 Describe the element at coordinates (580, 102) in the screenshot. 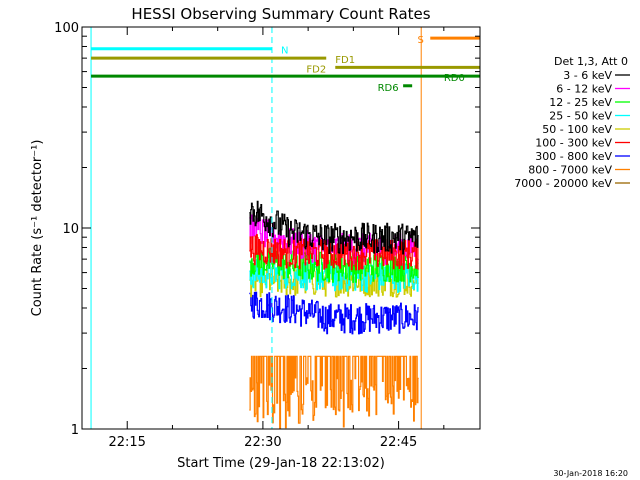

I see `legend-label: 12 - 25 keV` at that location.